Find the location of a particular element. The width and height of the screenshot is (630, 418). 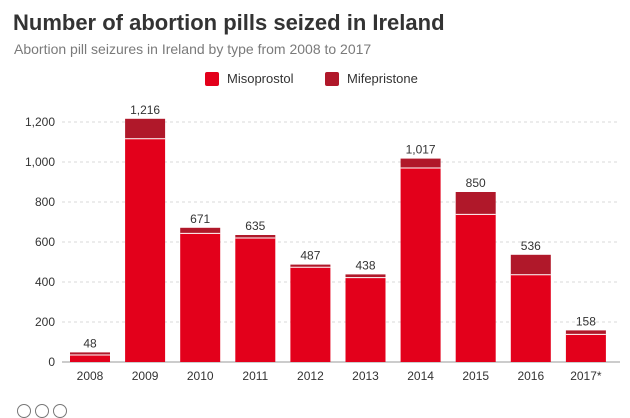

y-tick-label: 0 is located at coordinates (51, 362).